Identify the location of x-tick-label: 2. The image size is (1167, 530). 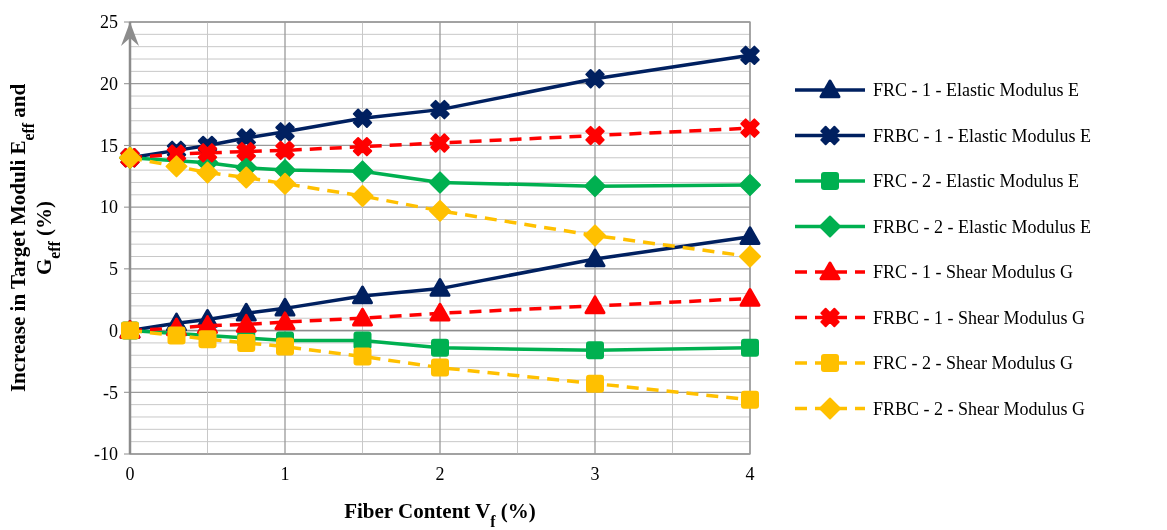
(440, 474).